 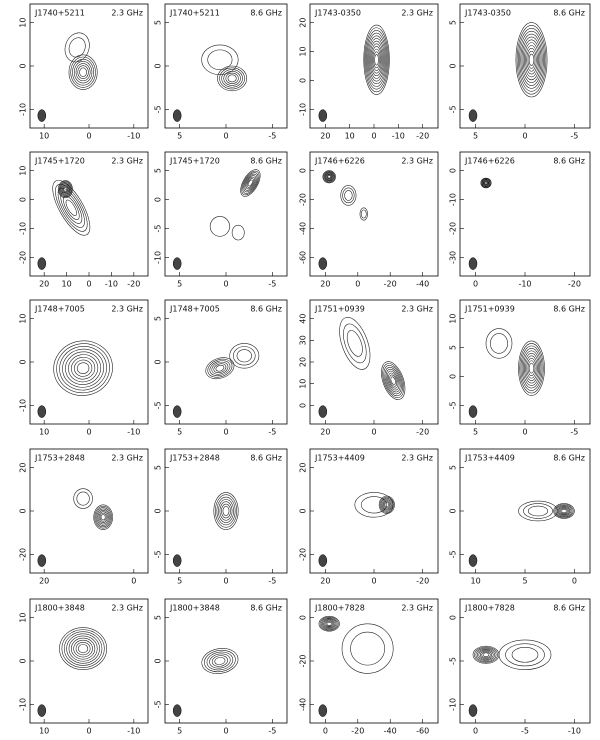 I want to click on source-name: J1800+7828, so click(x=339, y=608).